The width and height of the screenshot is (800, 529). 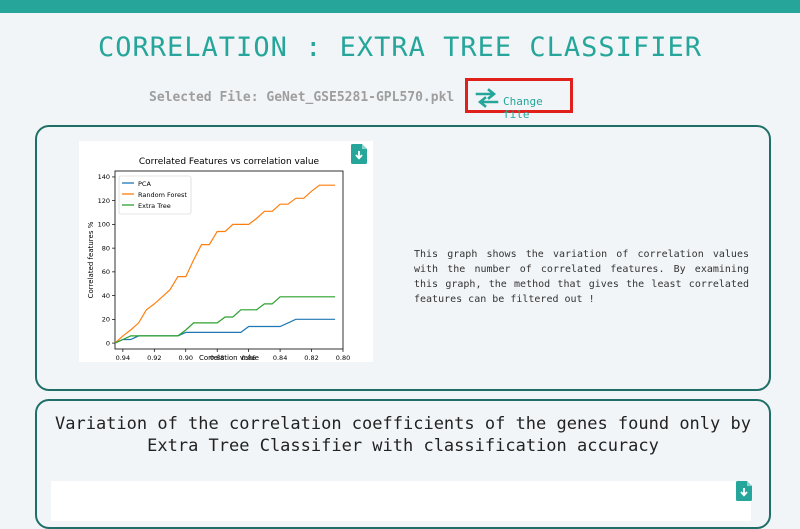 What do you see at coordinates (217, 358) in the screenshot?
I see `x-tick-label: 0.88` at bounding box center [217, 358].